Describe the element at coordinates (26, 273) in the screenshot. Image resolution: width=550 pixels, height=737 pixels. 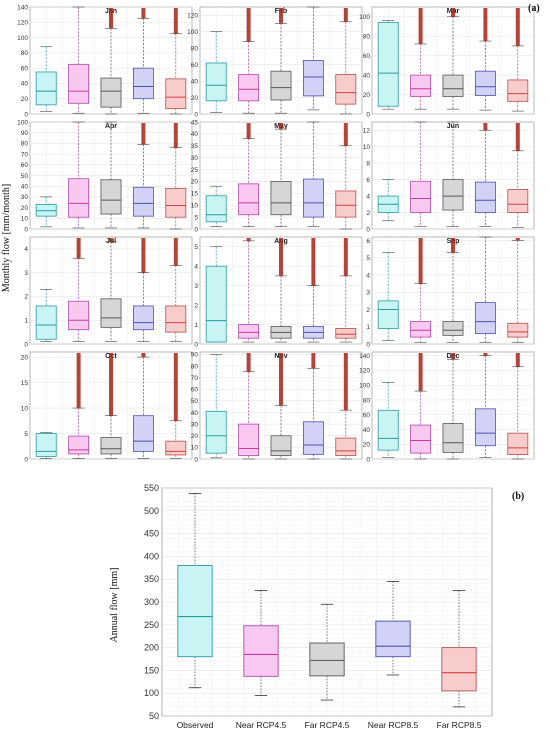
I see `y-tick-label: 3` at that location.